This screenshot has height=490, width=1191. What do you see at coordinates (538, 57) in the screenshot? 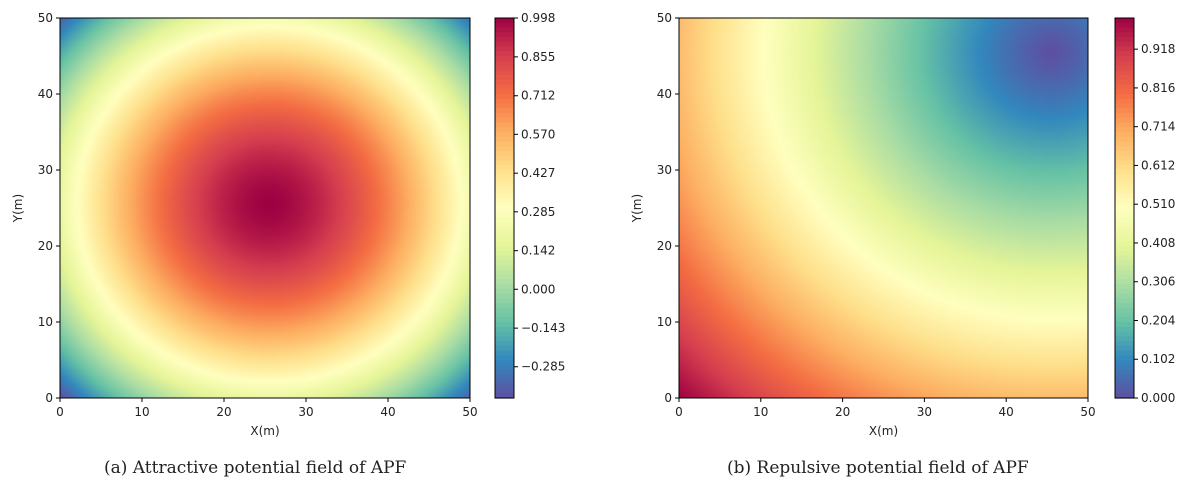
I see `colorbar-tick-label: 0.855` at bounding box center [538, 57].